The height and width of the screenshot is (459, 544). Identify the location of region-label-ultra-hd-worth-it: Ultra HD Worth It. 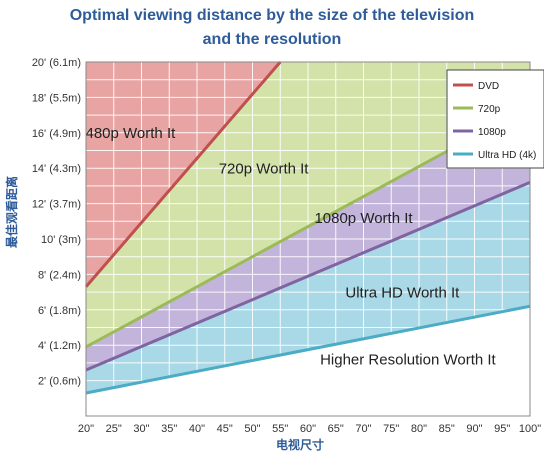
(402, 292).